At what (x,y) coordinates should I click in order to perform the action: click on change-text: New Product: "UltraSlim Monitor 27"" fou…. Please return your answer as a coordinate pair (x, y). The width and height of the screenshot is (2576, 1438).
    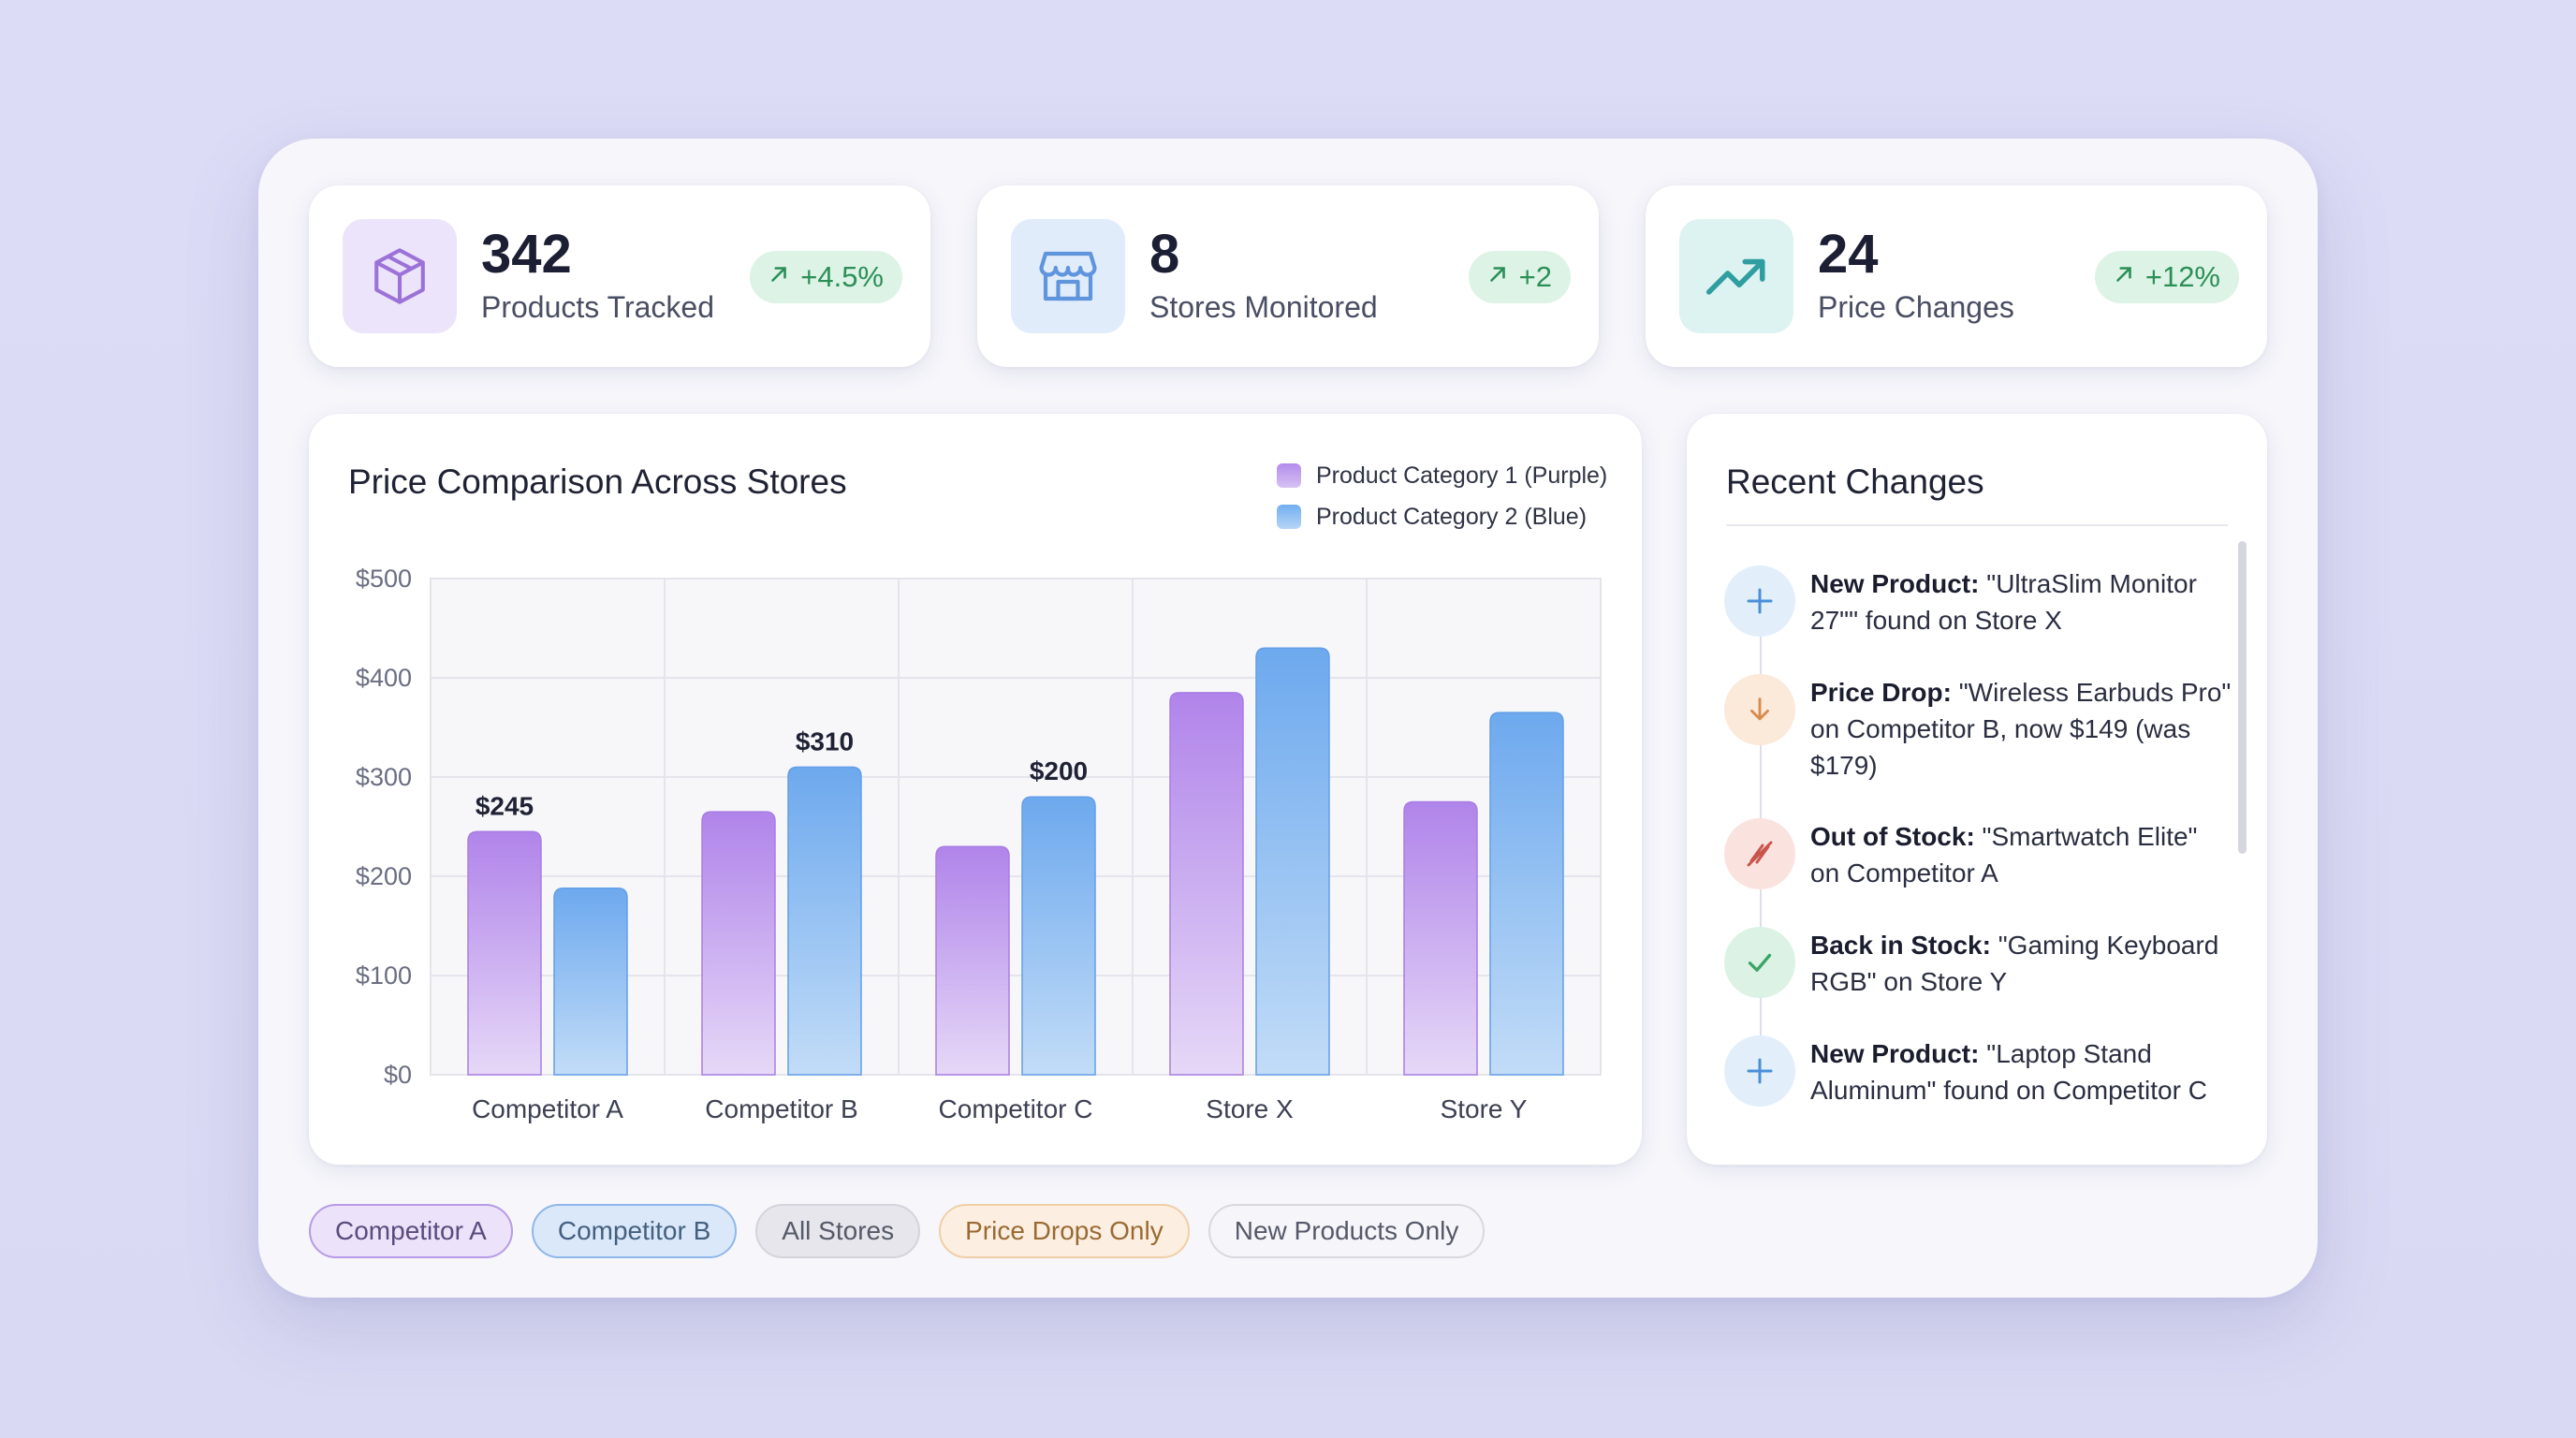
    Looking at the image, I should click on (2004, 602).